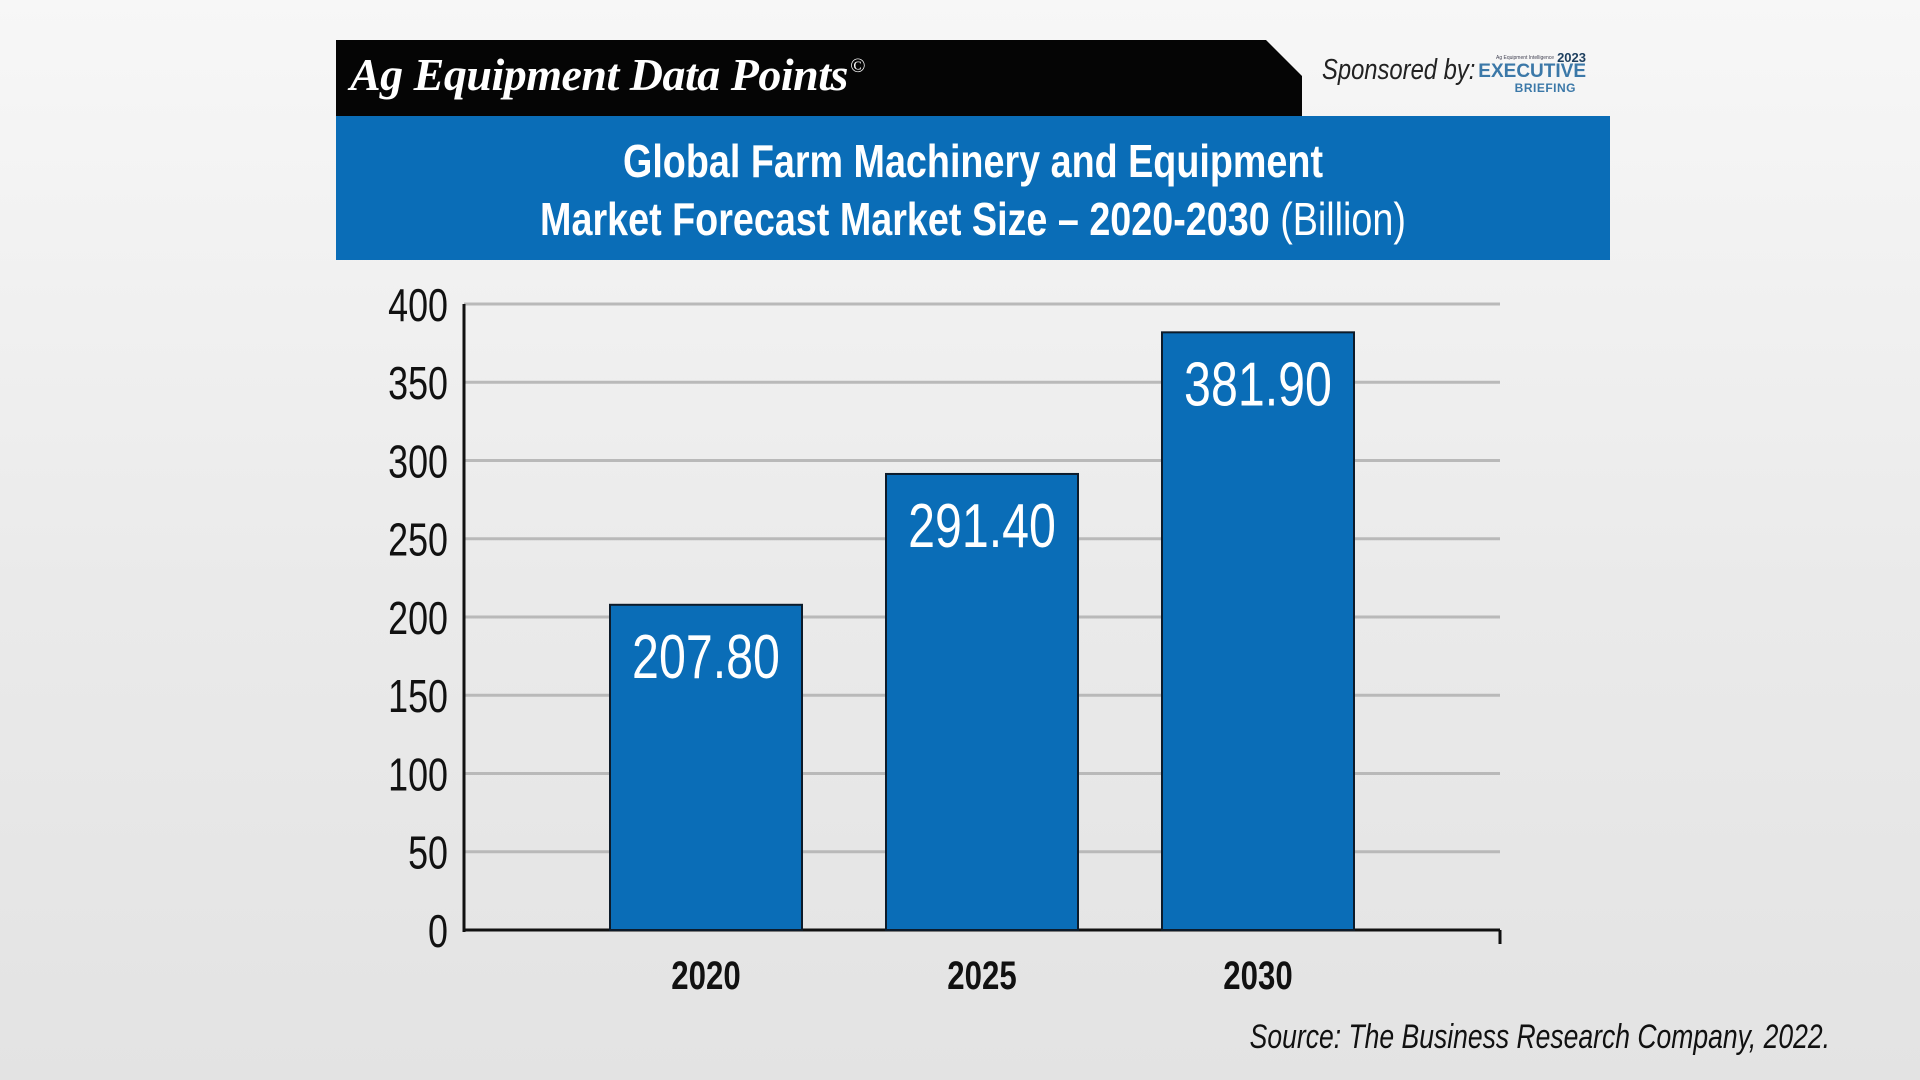 This screenshot has width=1920, height=1080. I want to click on sponsor-logo-line2: BRIEFING, so click(1545, 88).